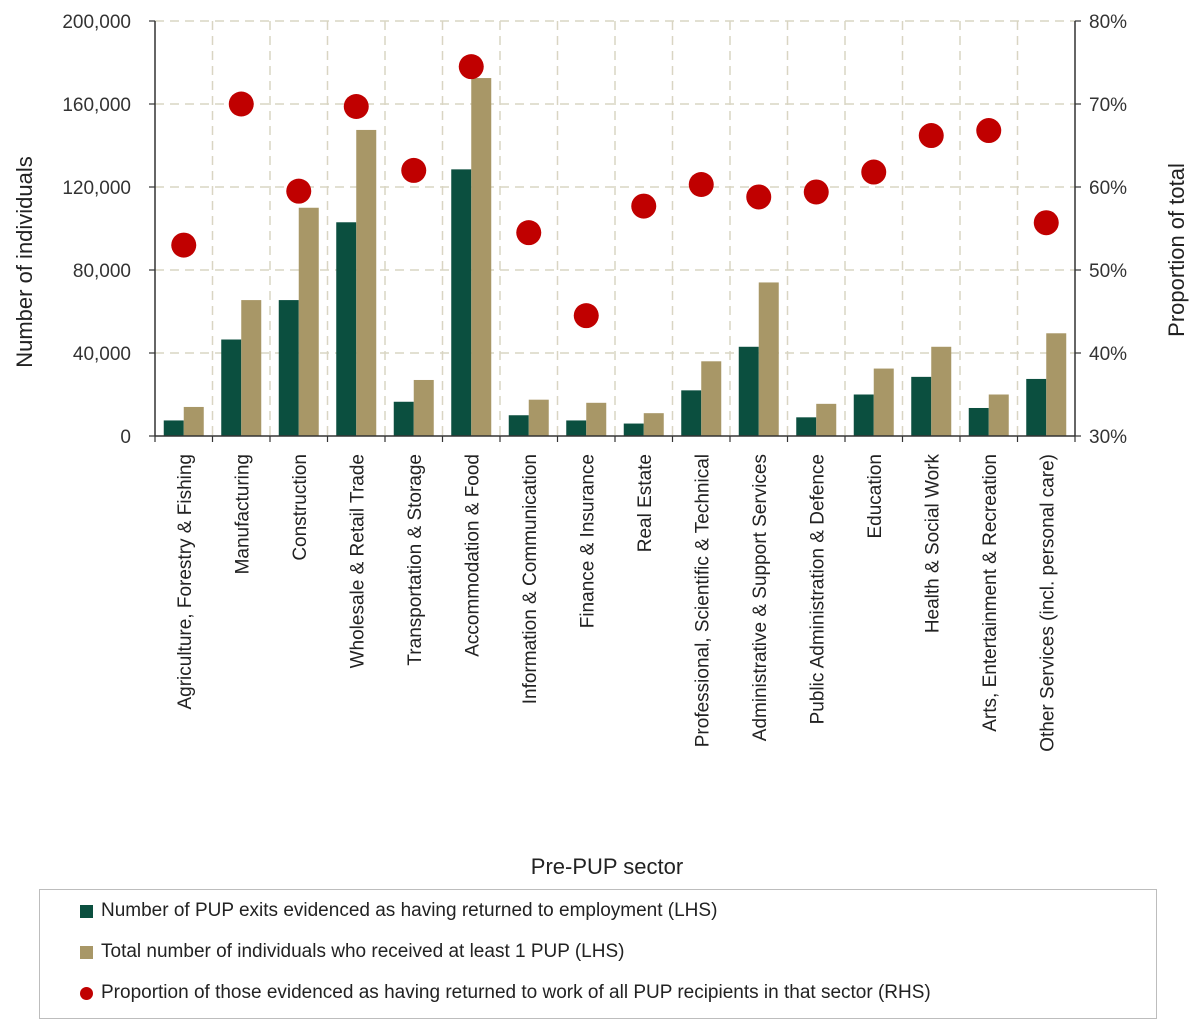 Image resolution: width=1198 pixels, height=1019 pixels. I want to click on category-label: Professional, Scientific & Technical, so click(702, 600).